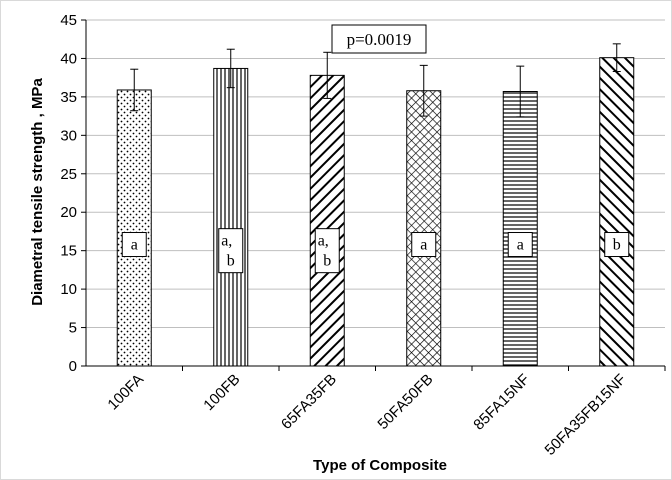 This screenshot has height=480, width=672. I want to click on bar-100FA, so click(134, 228).